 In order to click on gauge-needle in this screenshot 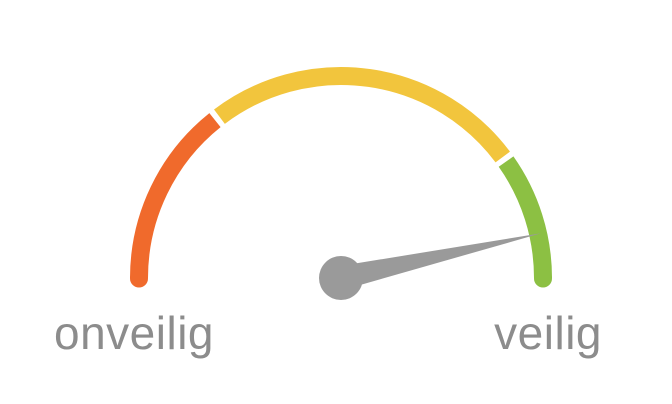, I will do `click(430, 266)`.